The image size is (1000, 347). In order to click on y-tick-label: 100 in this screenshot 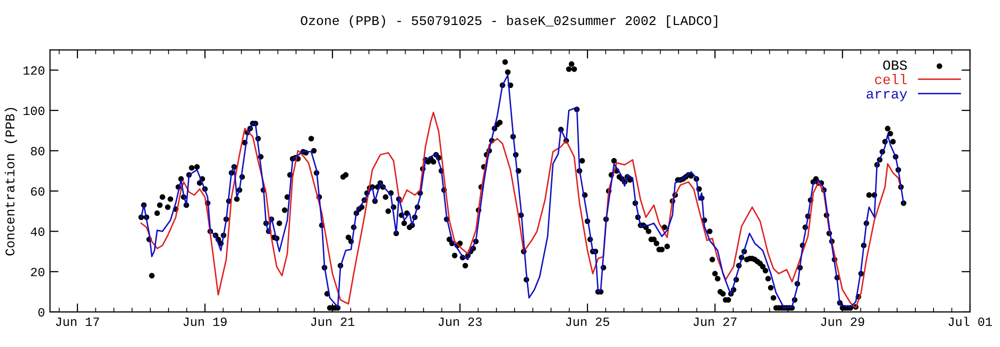, I will do `click(34, 111)`.